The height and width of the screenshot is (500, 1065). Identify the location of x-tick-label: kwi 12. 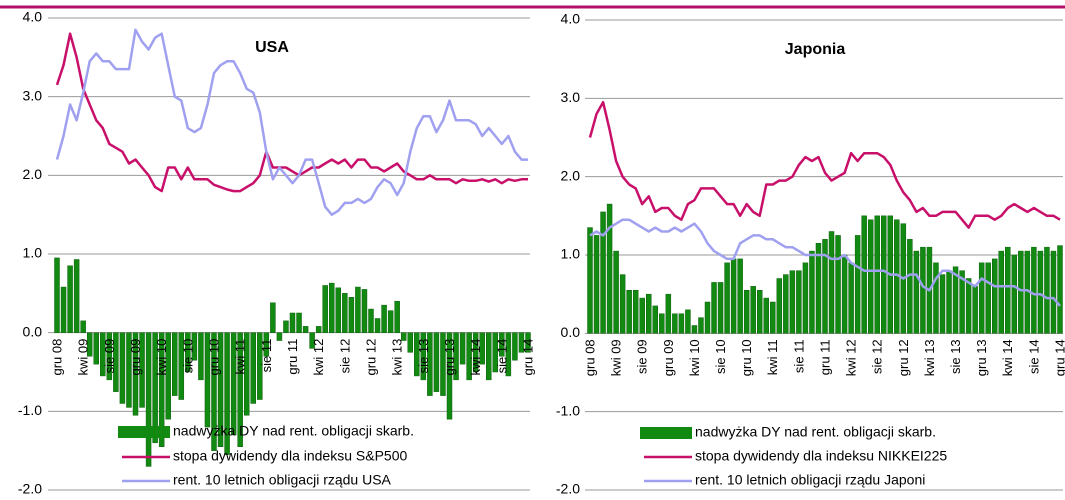
(851, 357).